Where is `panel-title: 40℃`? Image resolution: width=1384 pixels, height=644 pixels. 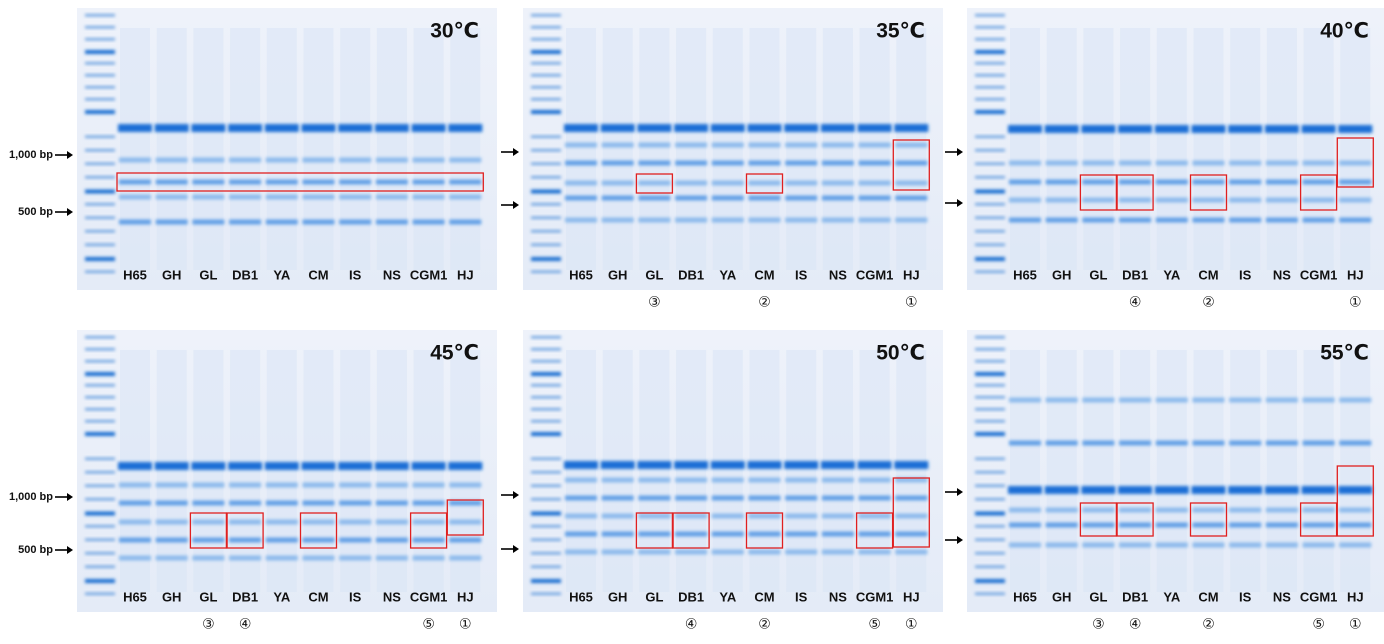
panel-title: 40℃ is located at coordinates (1344, 31).